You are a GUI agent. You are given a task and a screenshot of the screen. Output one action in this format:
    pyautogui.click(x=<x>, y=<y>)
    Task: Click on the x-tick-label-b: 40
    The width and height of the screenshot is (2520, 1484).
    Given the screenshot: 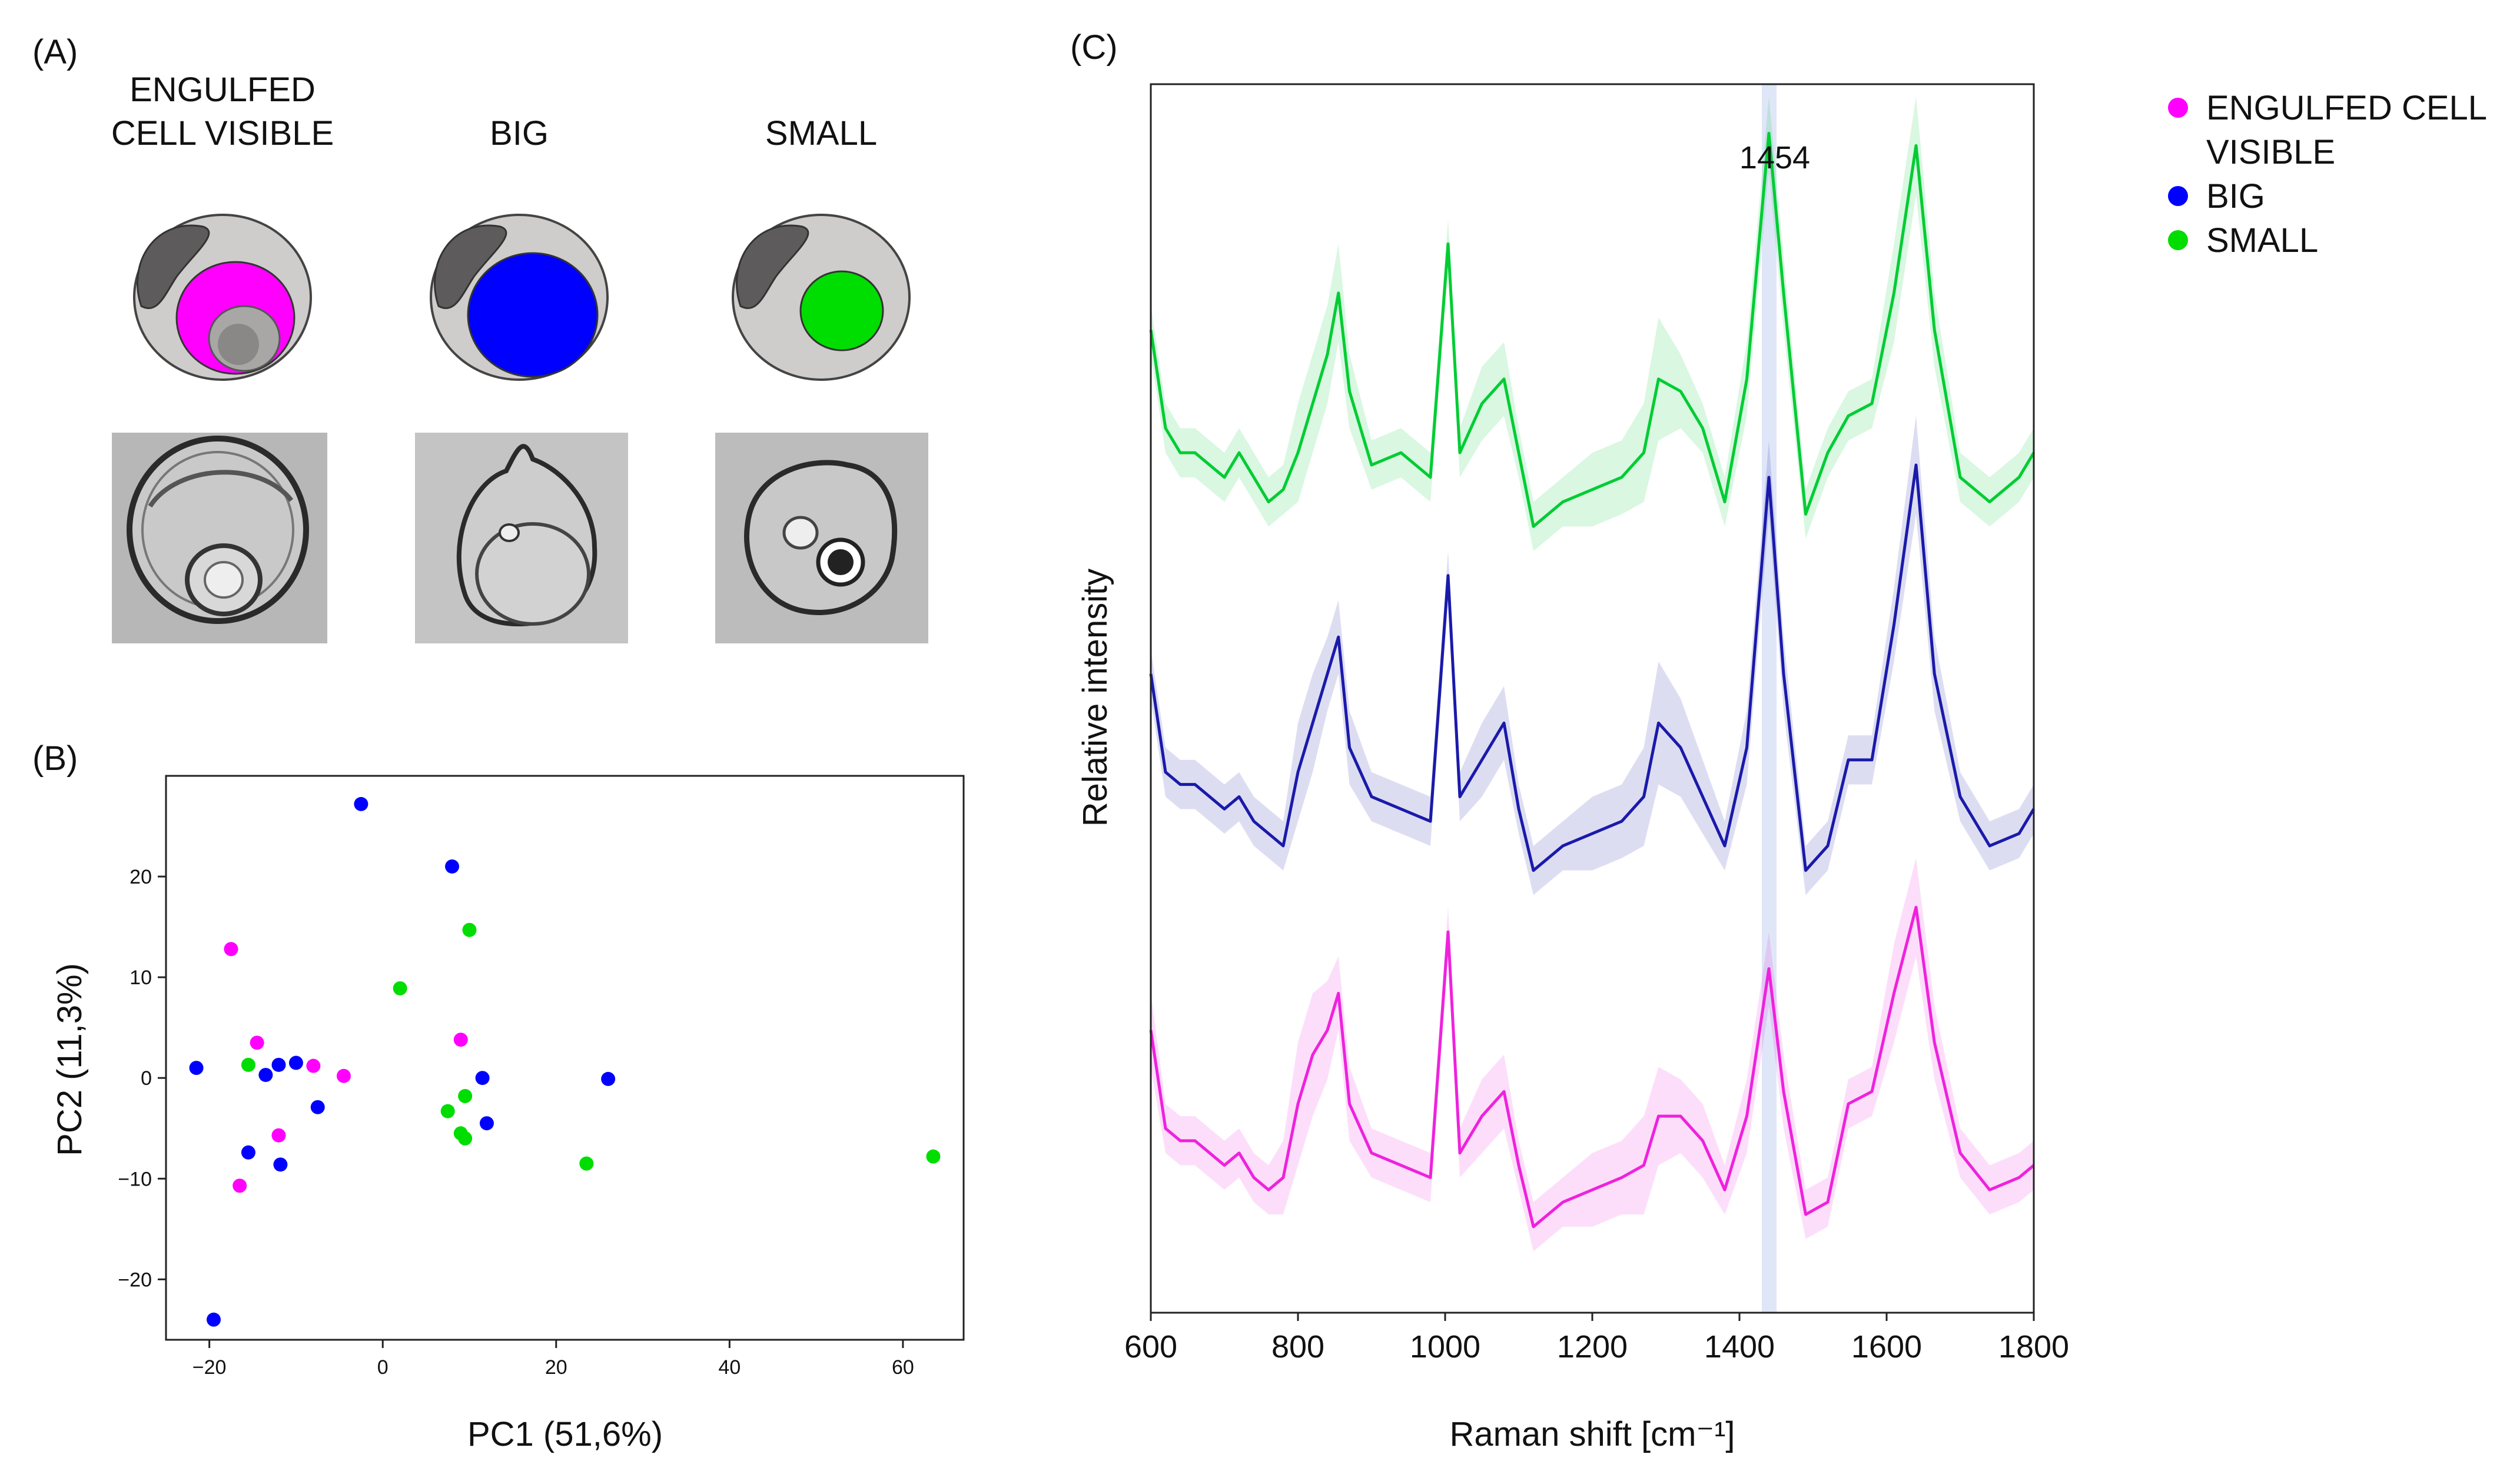 What is the action you would take?
    pyautogui.click(x=729, y=1368)
    